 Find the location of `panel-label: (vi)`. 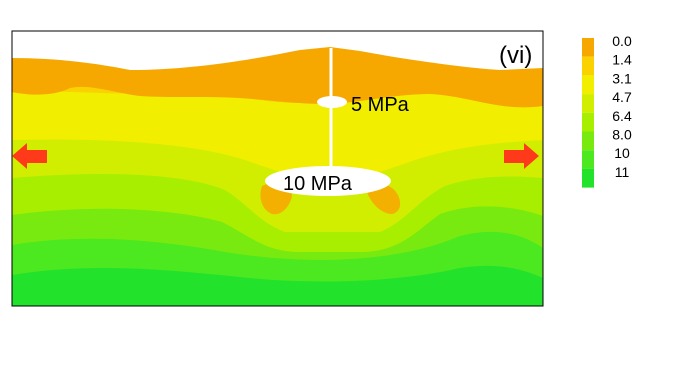

panel-label: (vi) is located at coordinates (515, 55).